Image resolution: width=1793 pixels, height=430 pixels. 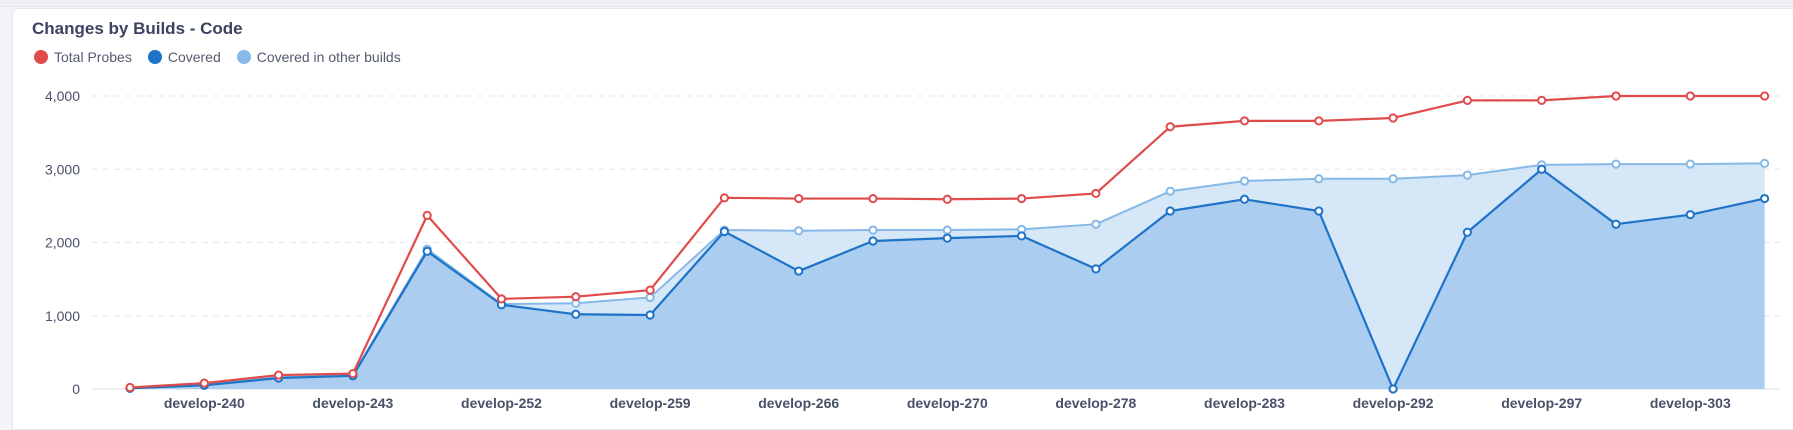 What do you see at coordinates (896, 3) in the screenshot?
I see `top-strip` at bounding box center [896, 3].